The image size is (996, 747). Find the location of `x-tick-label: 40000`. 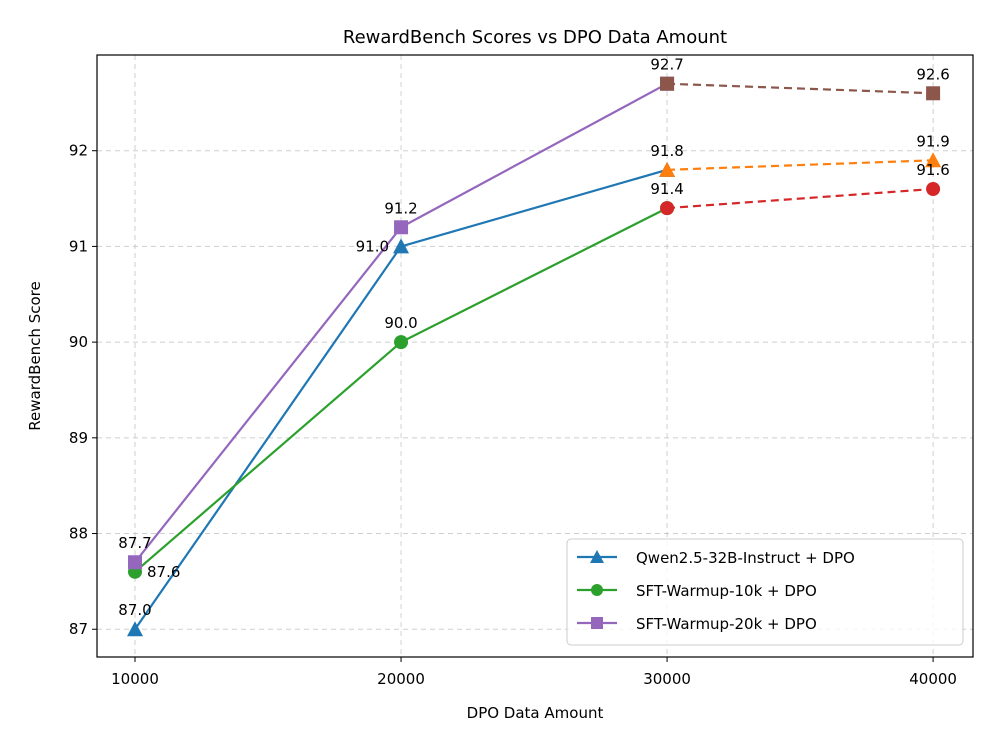

x-tick-label: 40000 is located at coordinates (933, 679).